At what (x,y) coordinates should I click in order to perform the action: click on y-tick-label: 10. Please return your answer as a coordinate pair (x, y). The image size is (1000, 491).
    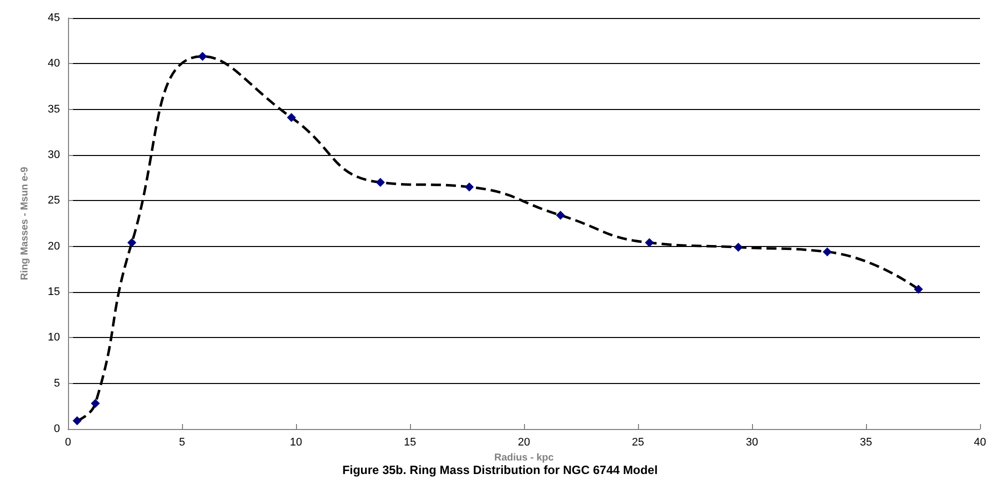
    Looking at the image, I should click on (54, 338).